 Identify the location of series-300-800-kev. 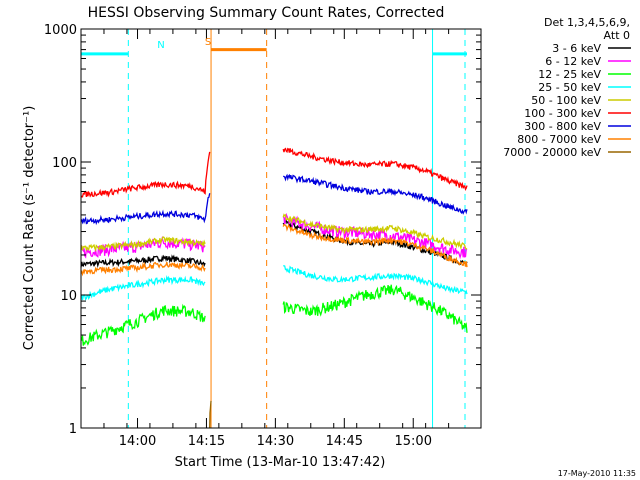
(274, 199).